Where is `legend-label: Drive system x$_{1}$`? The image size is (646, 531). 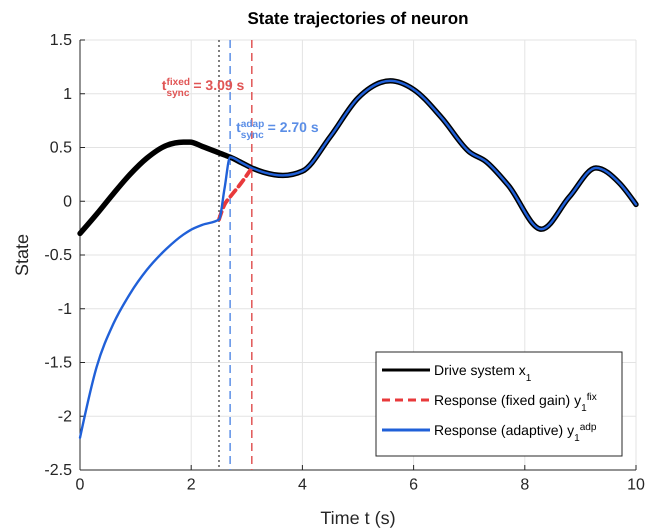
legend-label: Drive system x$_{1}$ is located at coordinates (483, 373).